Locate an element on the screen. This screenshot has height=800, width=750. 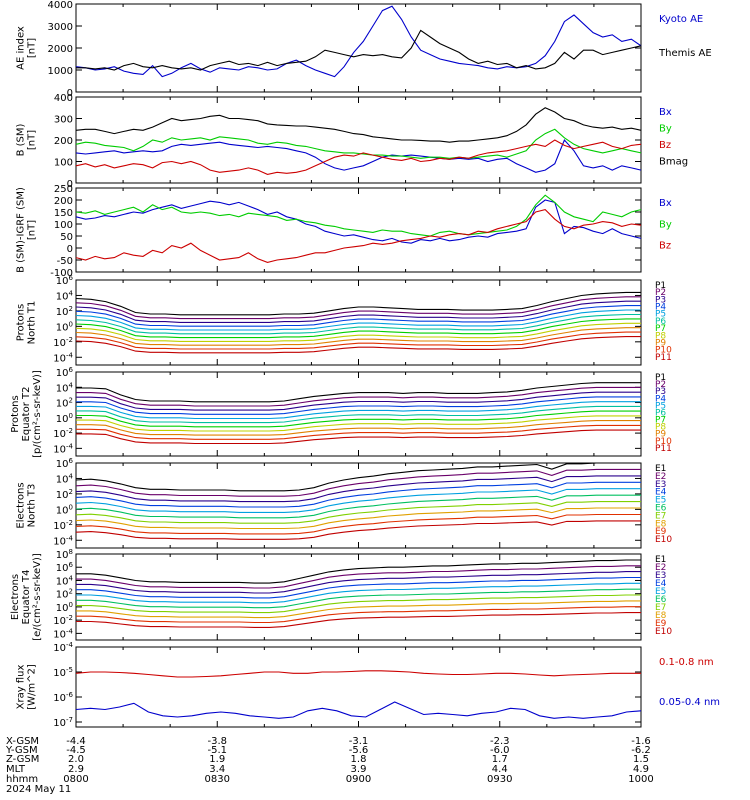
panel-5-series-p10 is located at coordinates (358, 432).